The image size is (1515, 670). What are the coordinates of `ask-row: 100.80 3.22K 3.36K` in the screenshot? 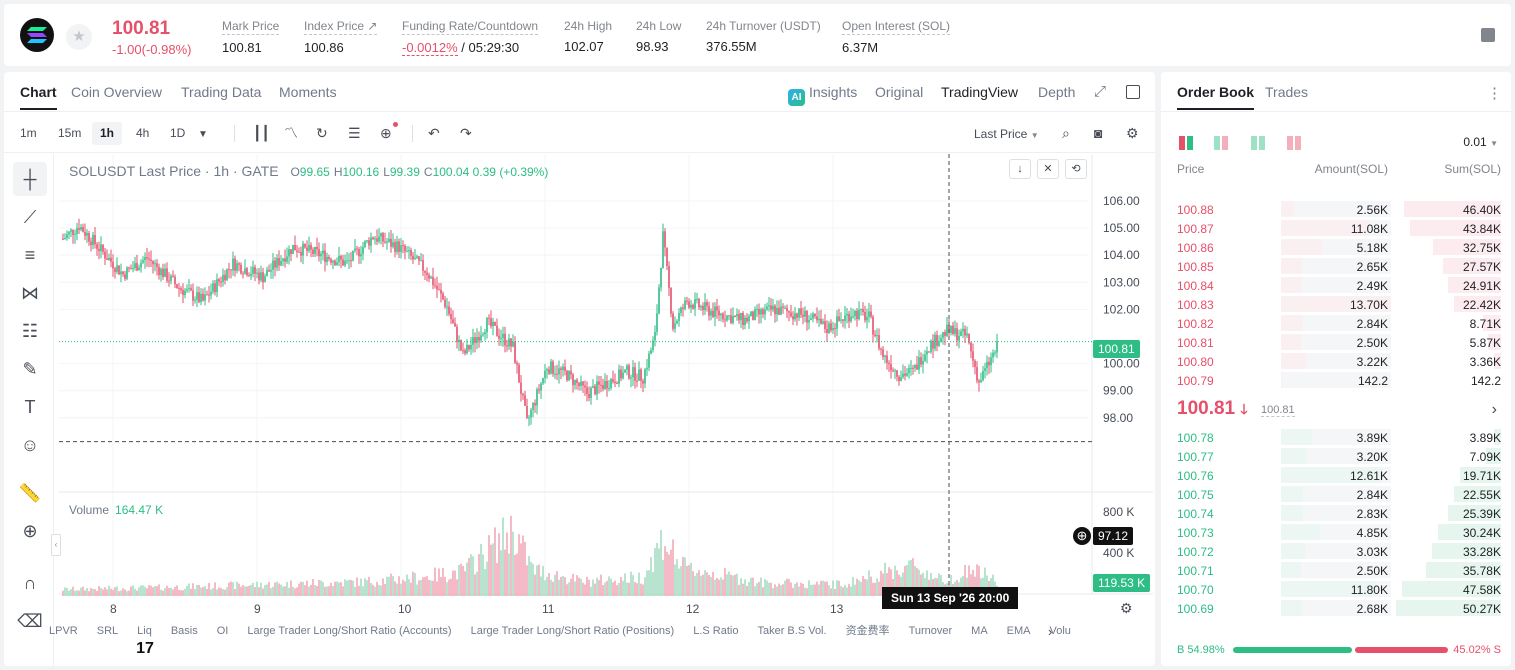 It's located at (1336, 361).